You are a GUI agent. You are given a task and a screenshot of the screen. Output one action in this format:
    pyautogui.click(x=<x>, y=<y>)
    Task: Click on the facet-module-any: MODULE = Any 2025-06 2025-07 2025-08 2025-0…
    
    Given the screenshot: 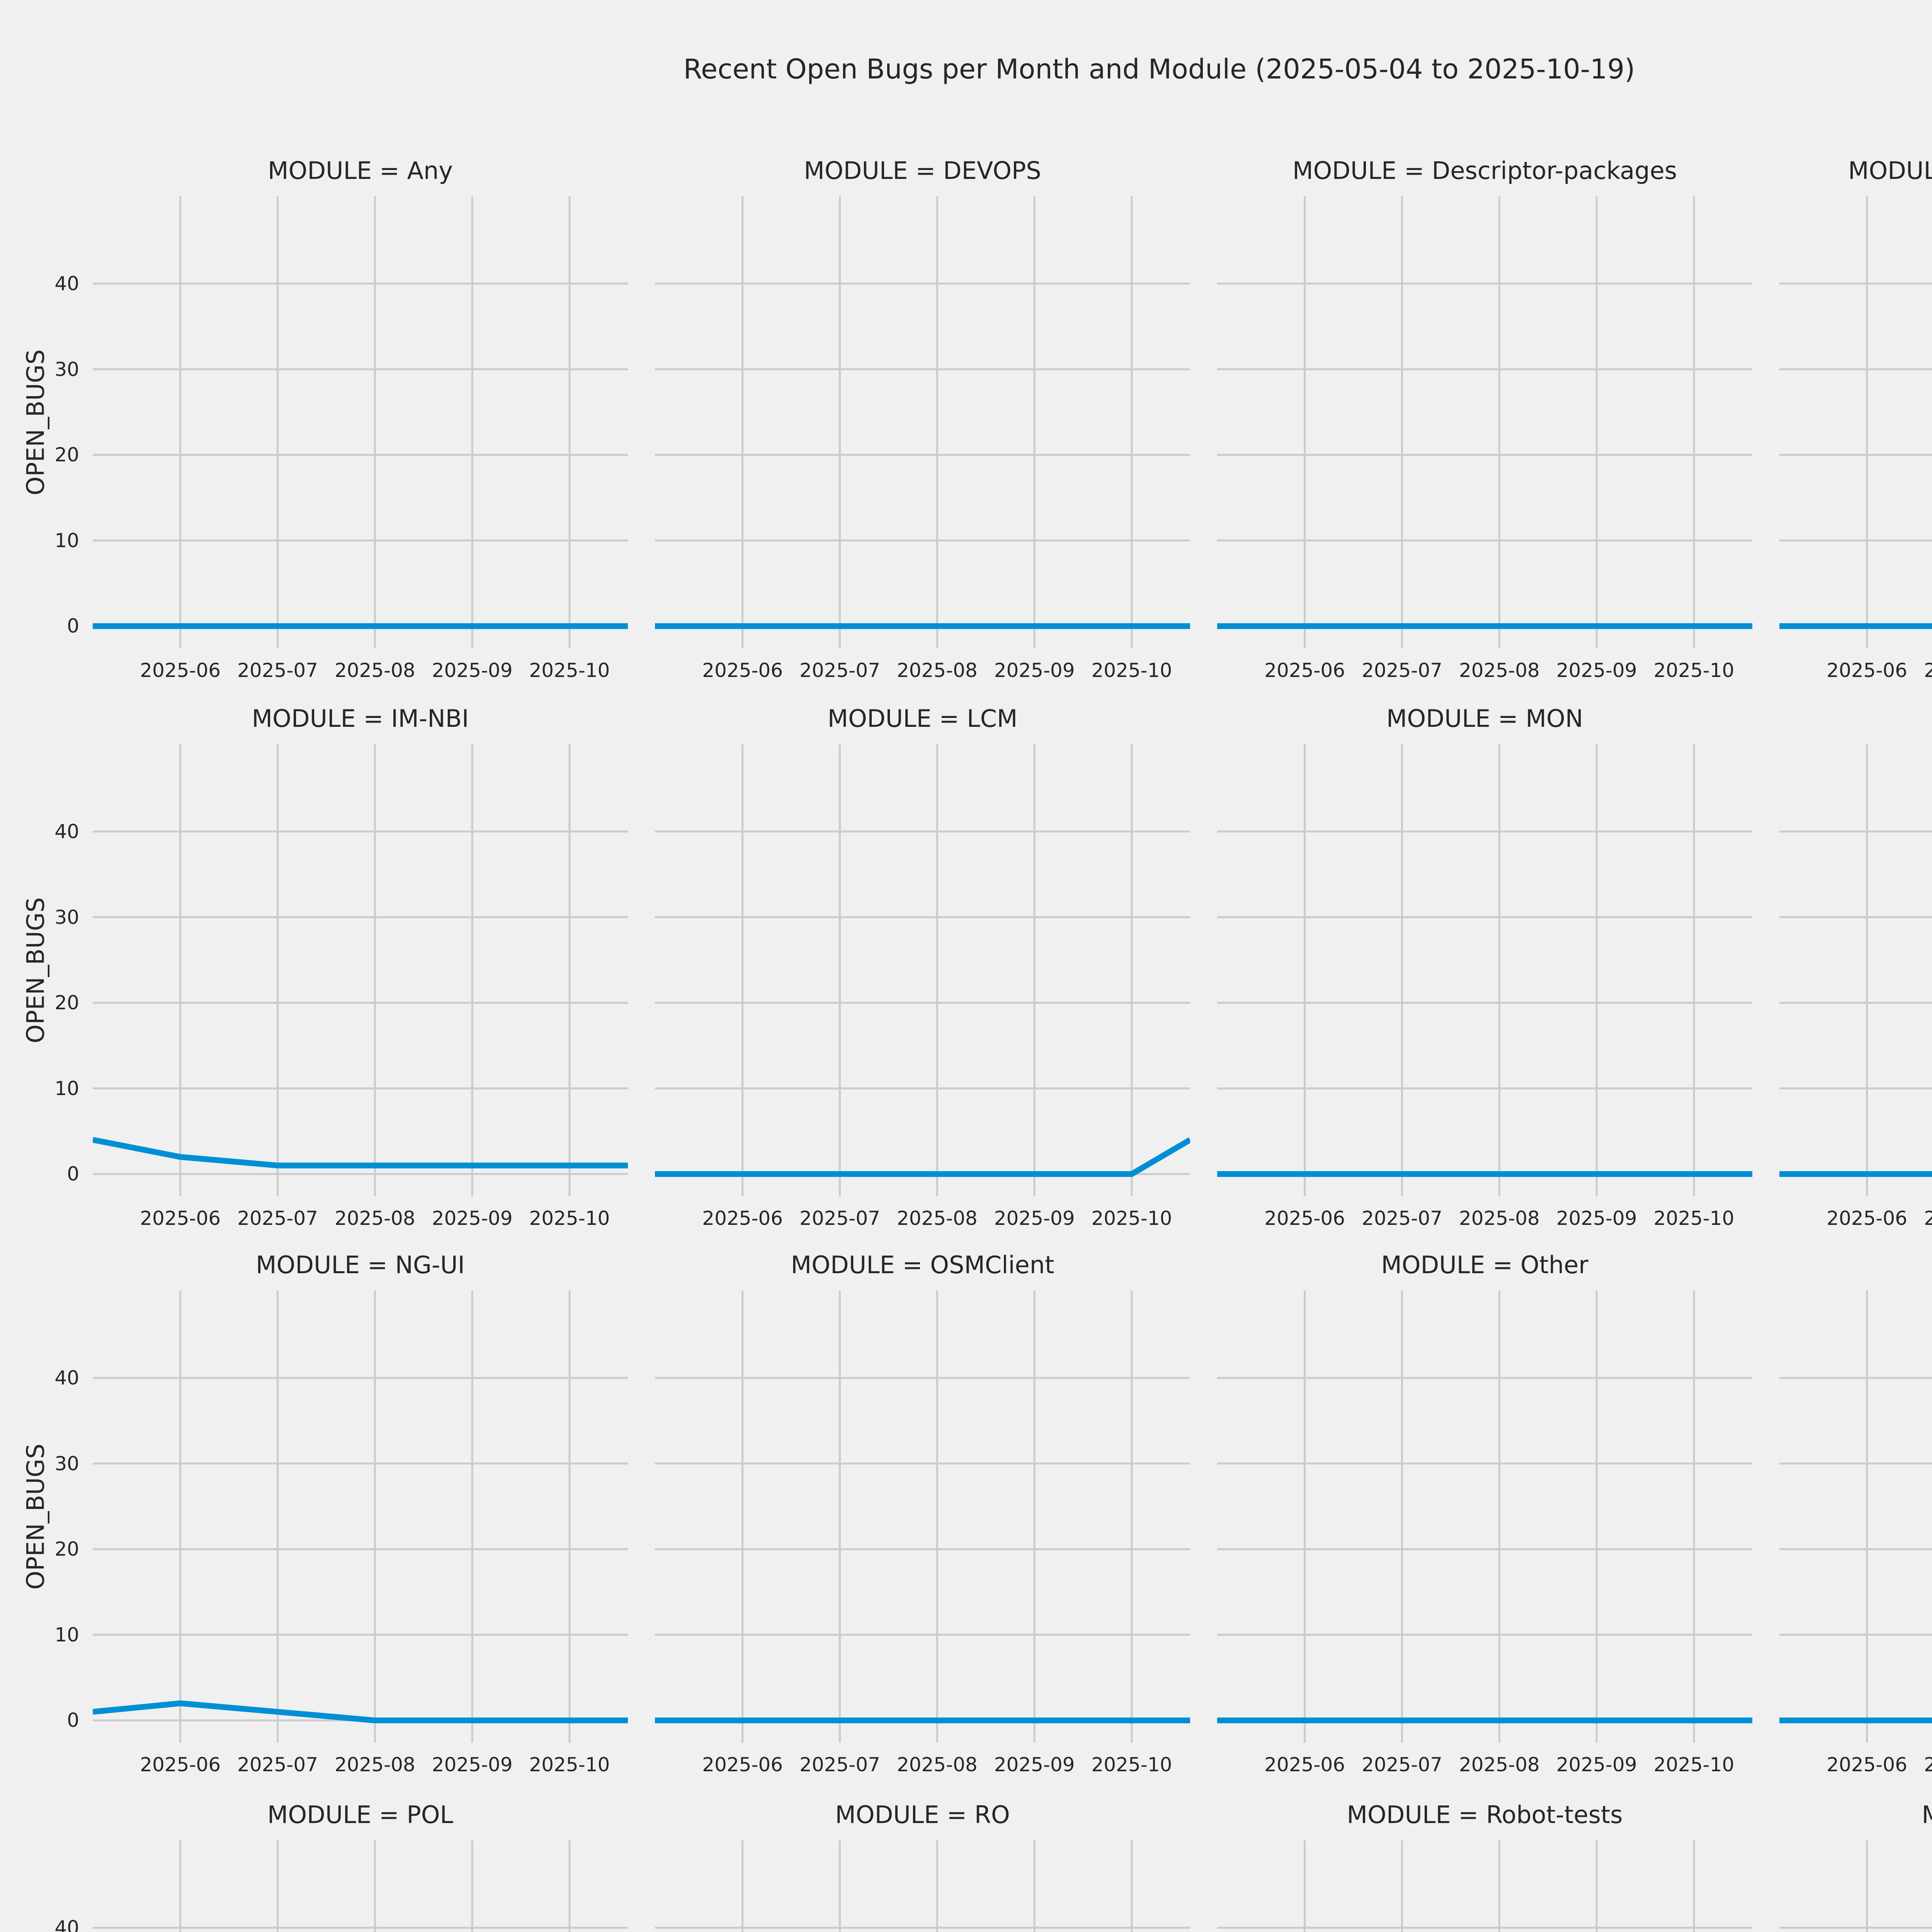 What is the action you would take?
    pyautogui.click(x=325, y=419)
    